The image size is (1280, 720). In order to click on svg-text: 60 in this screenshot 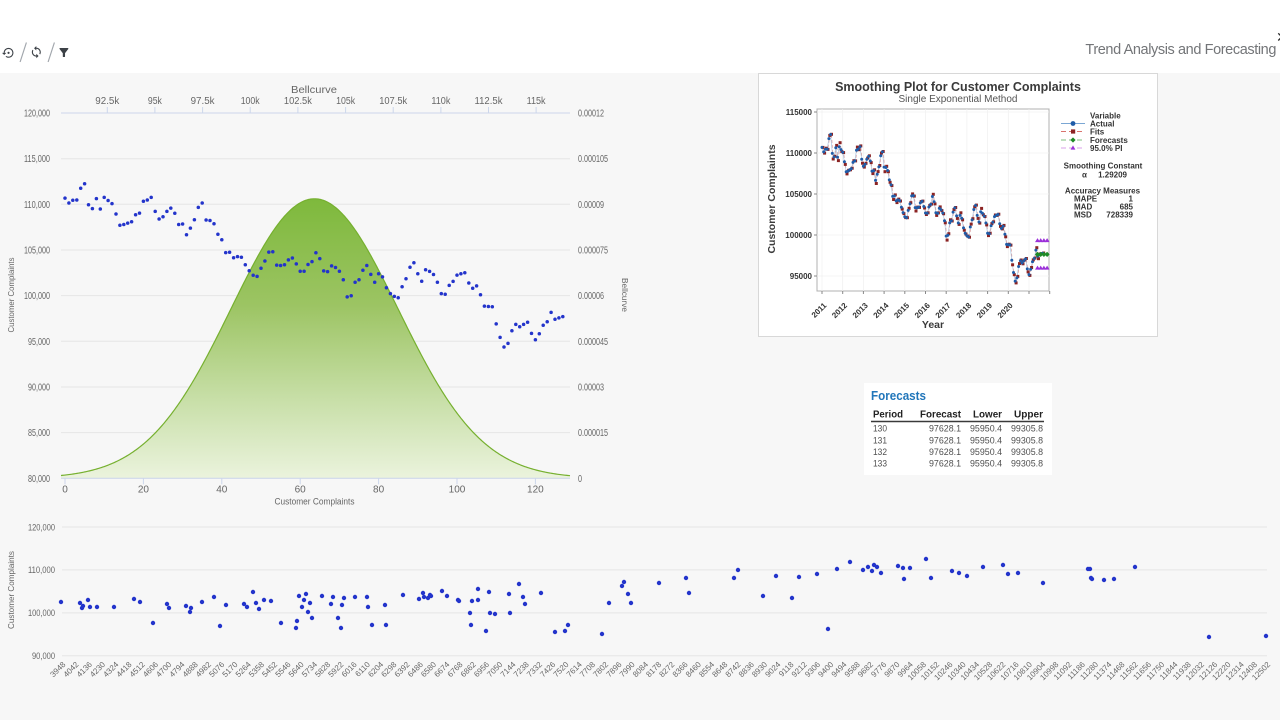, I will do `click(301, 489)`.